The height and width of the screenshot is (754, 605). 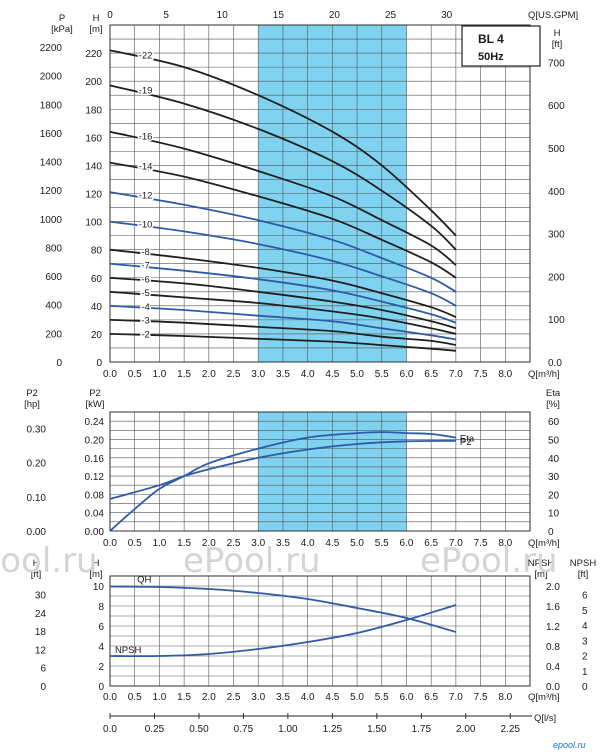 I want to click on npsh-y-m-tick-label: 6, so click(x=101, y=627).